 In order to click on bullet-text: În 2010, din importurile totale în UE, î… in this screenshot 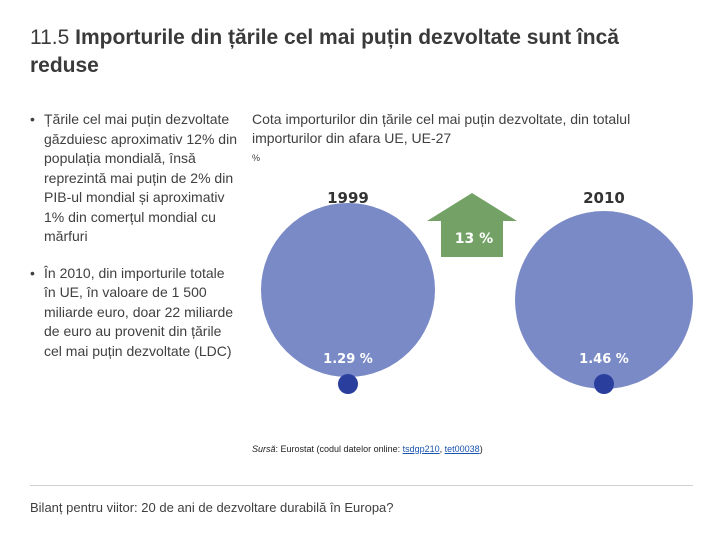, I will do `click(139, 311)`.